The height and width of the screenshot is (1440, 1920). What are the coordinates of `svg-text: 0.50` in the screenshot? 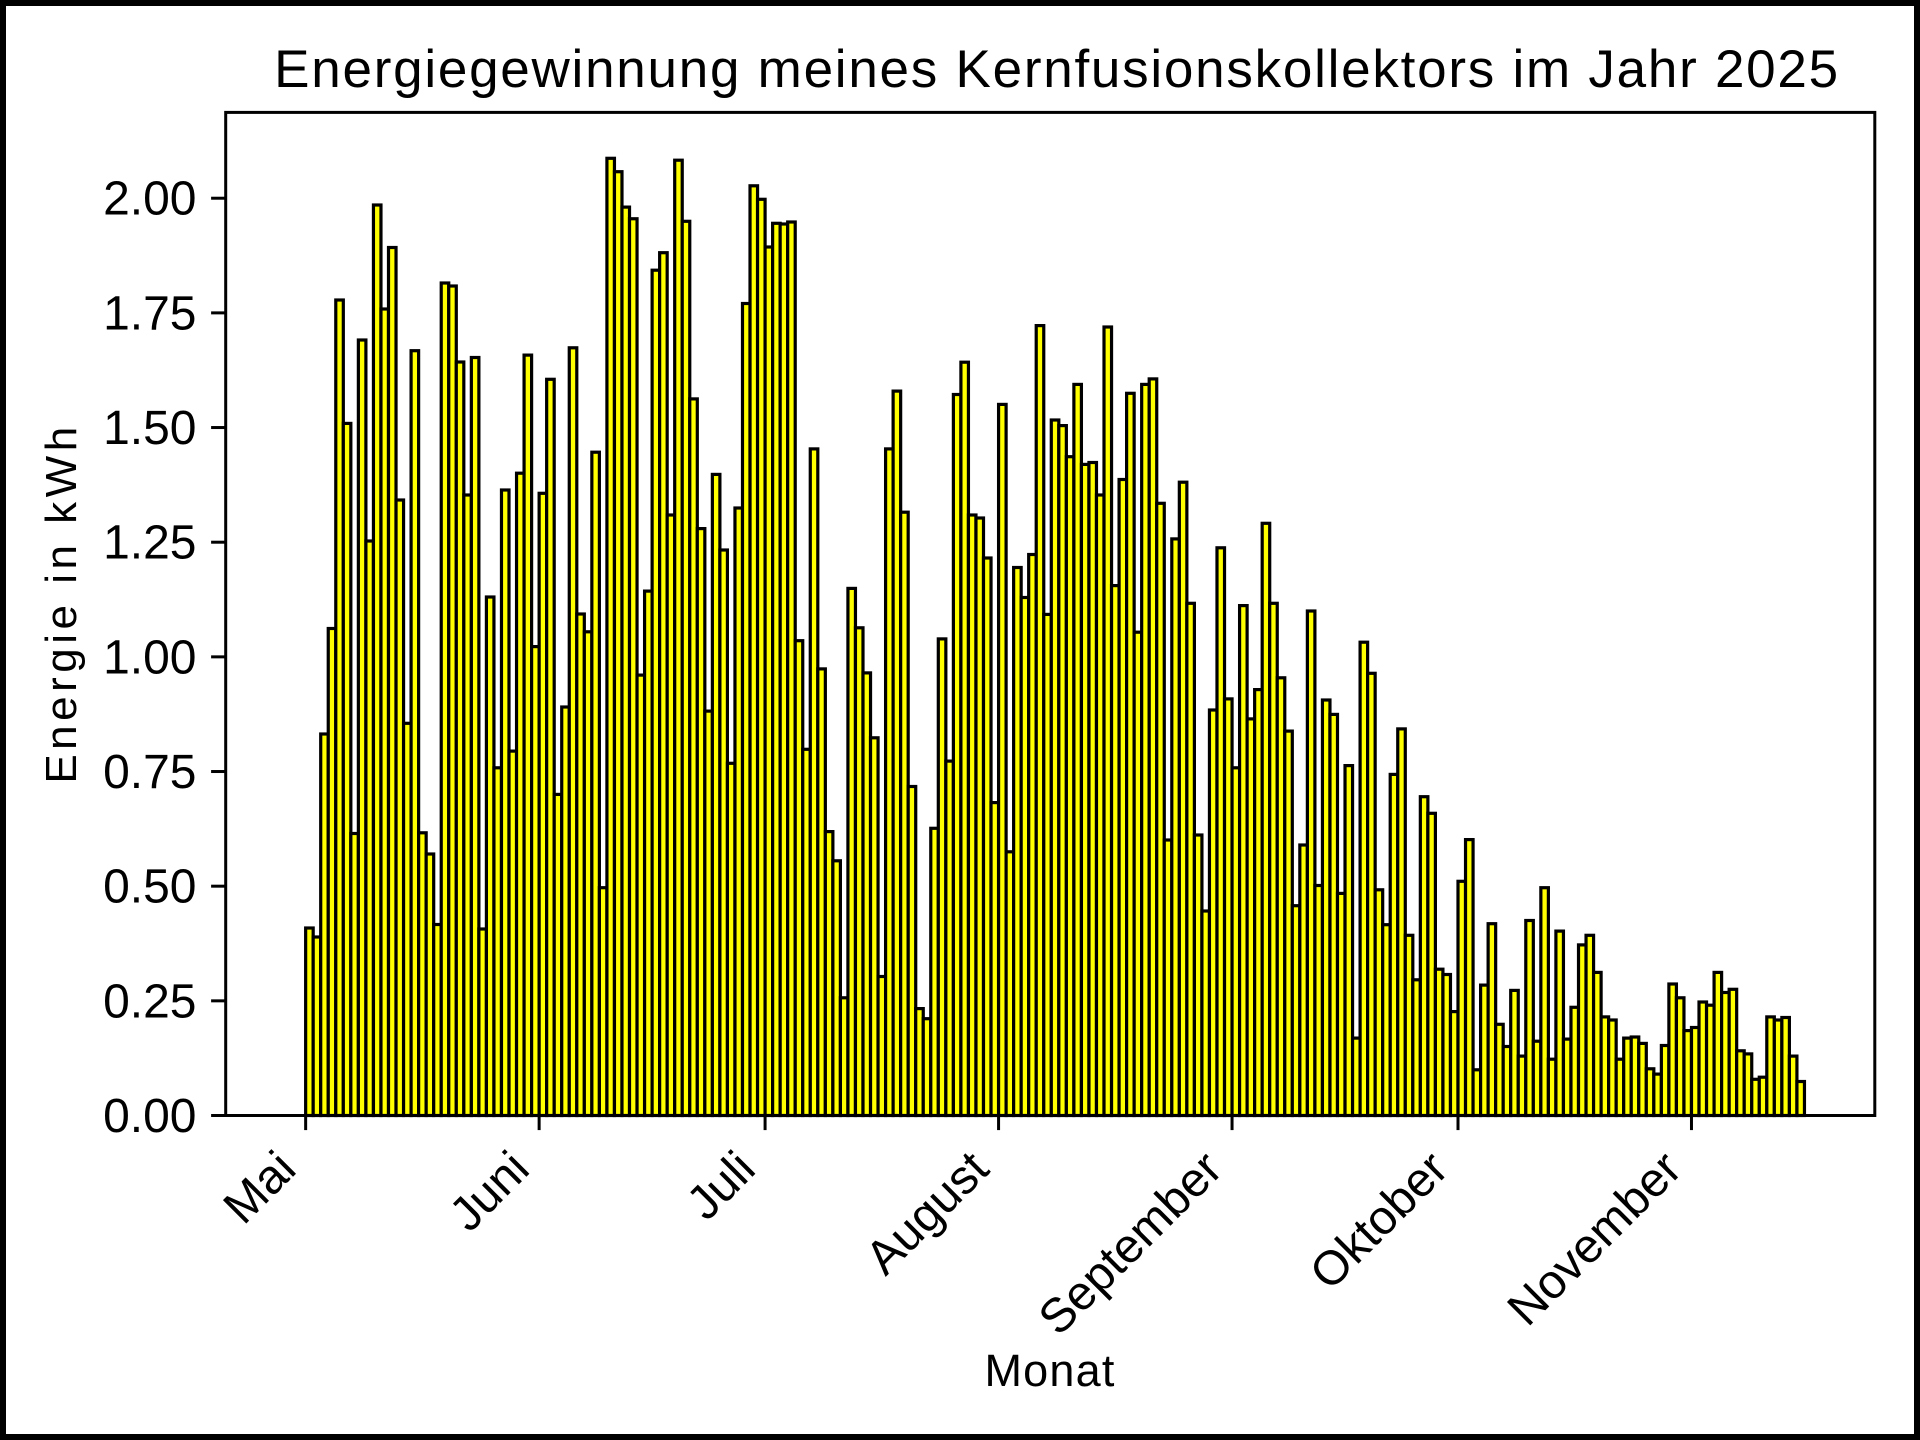 It's located at (149, 887).